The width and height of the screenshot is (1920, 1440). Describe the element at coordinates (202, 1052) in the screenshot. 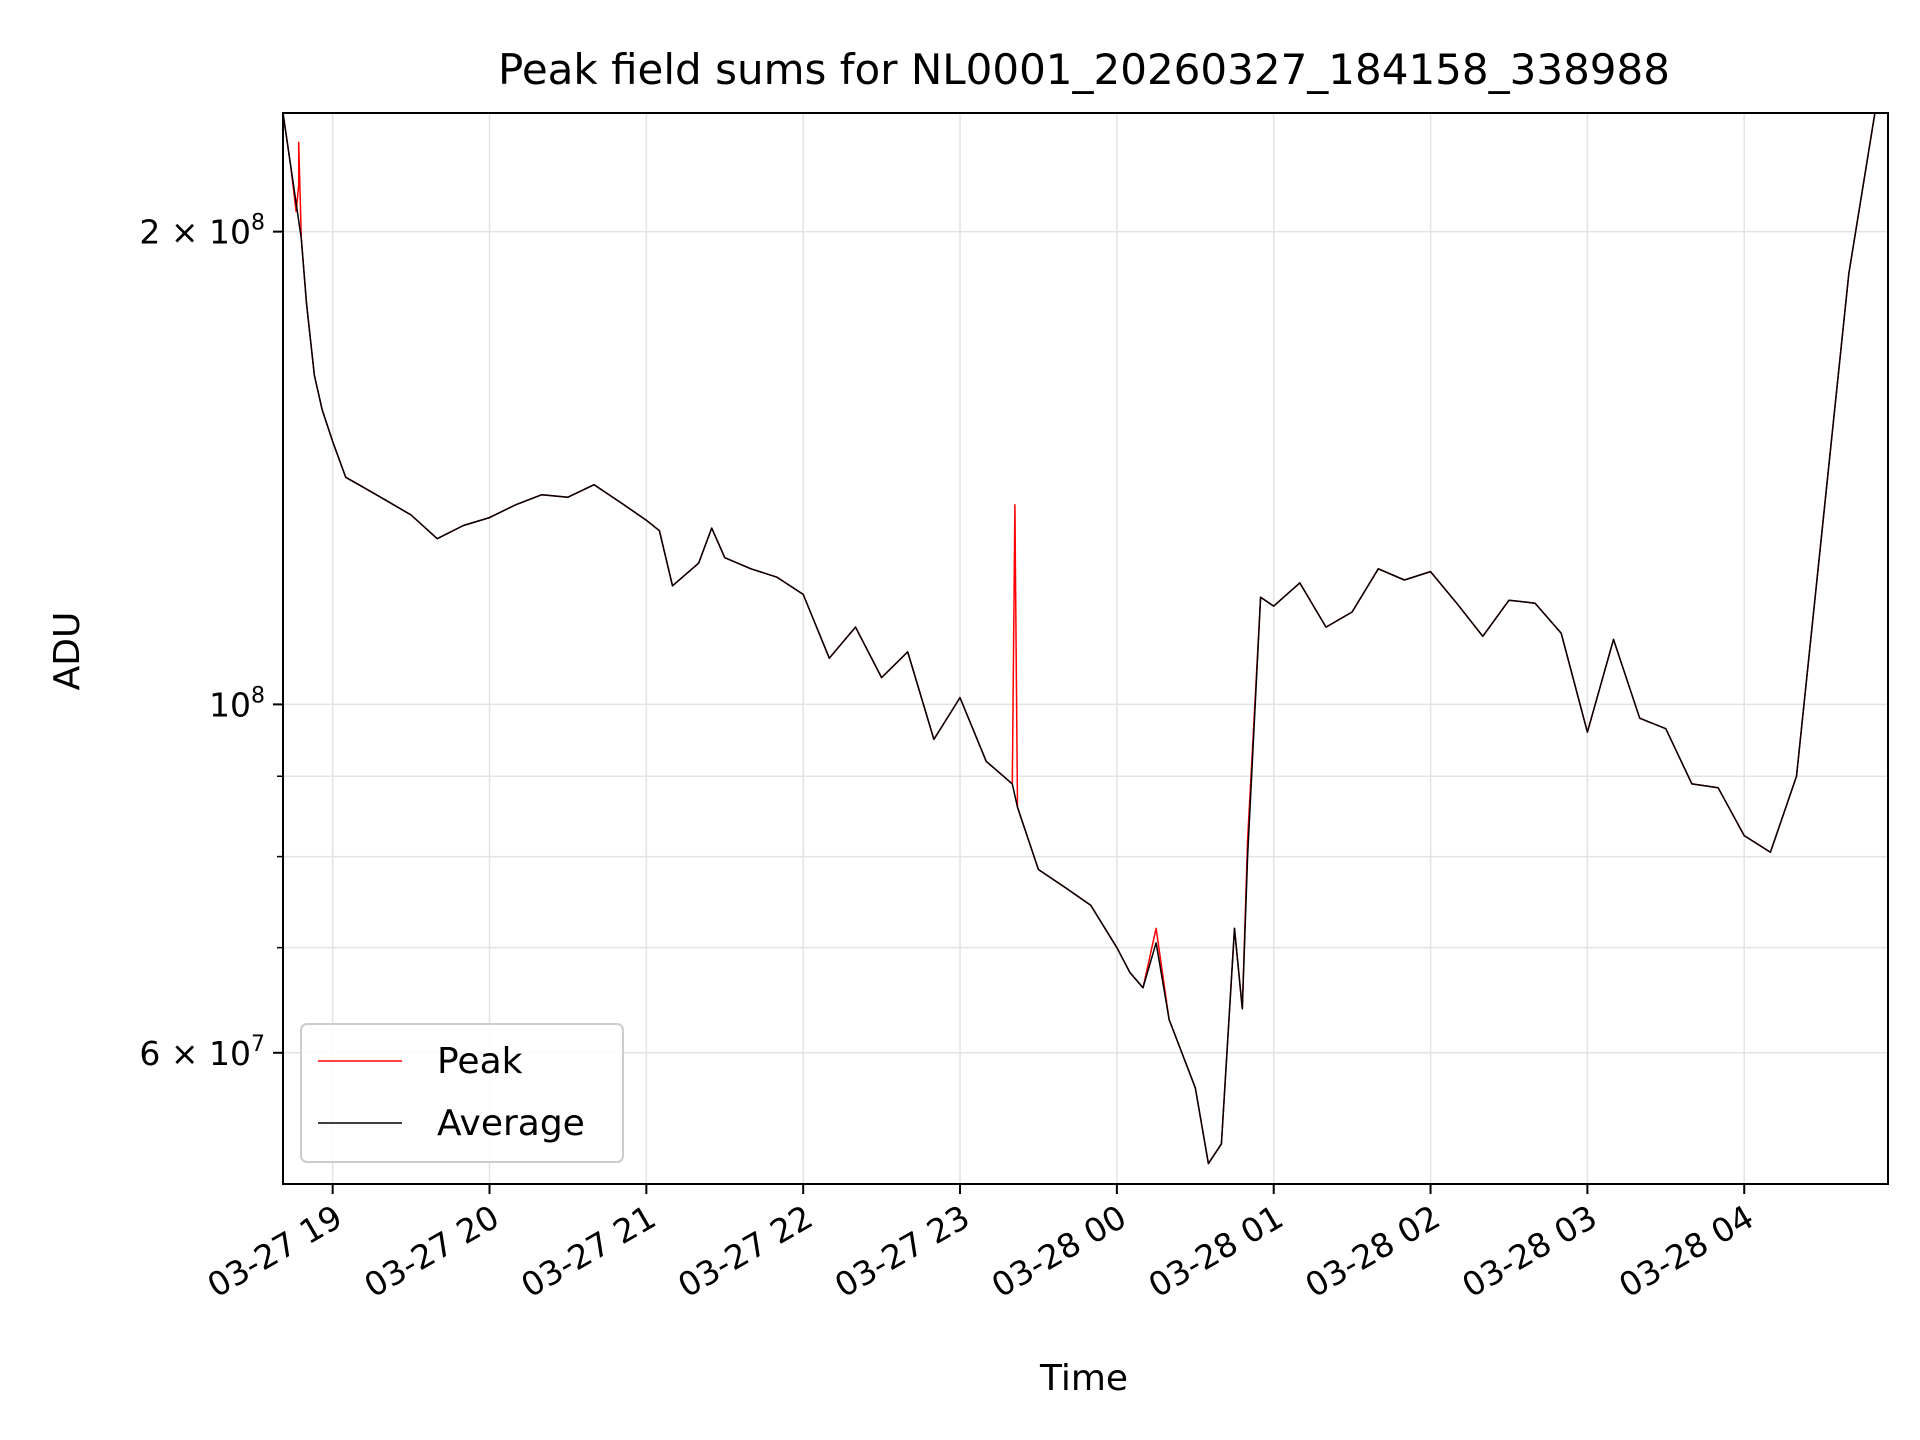

I see `y-tick-label: 6 × 107` at that location.